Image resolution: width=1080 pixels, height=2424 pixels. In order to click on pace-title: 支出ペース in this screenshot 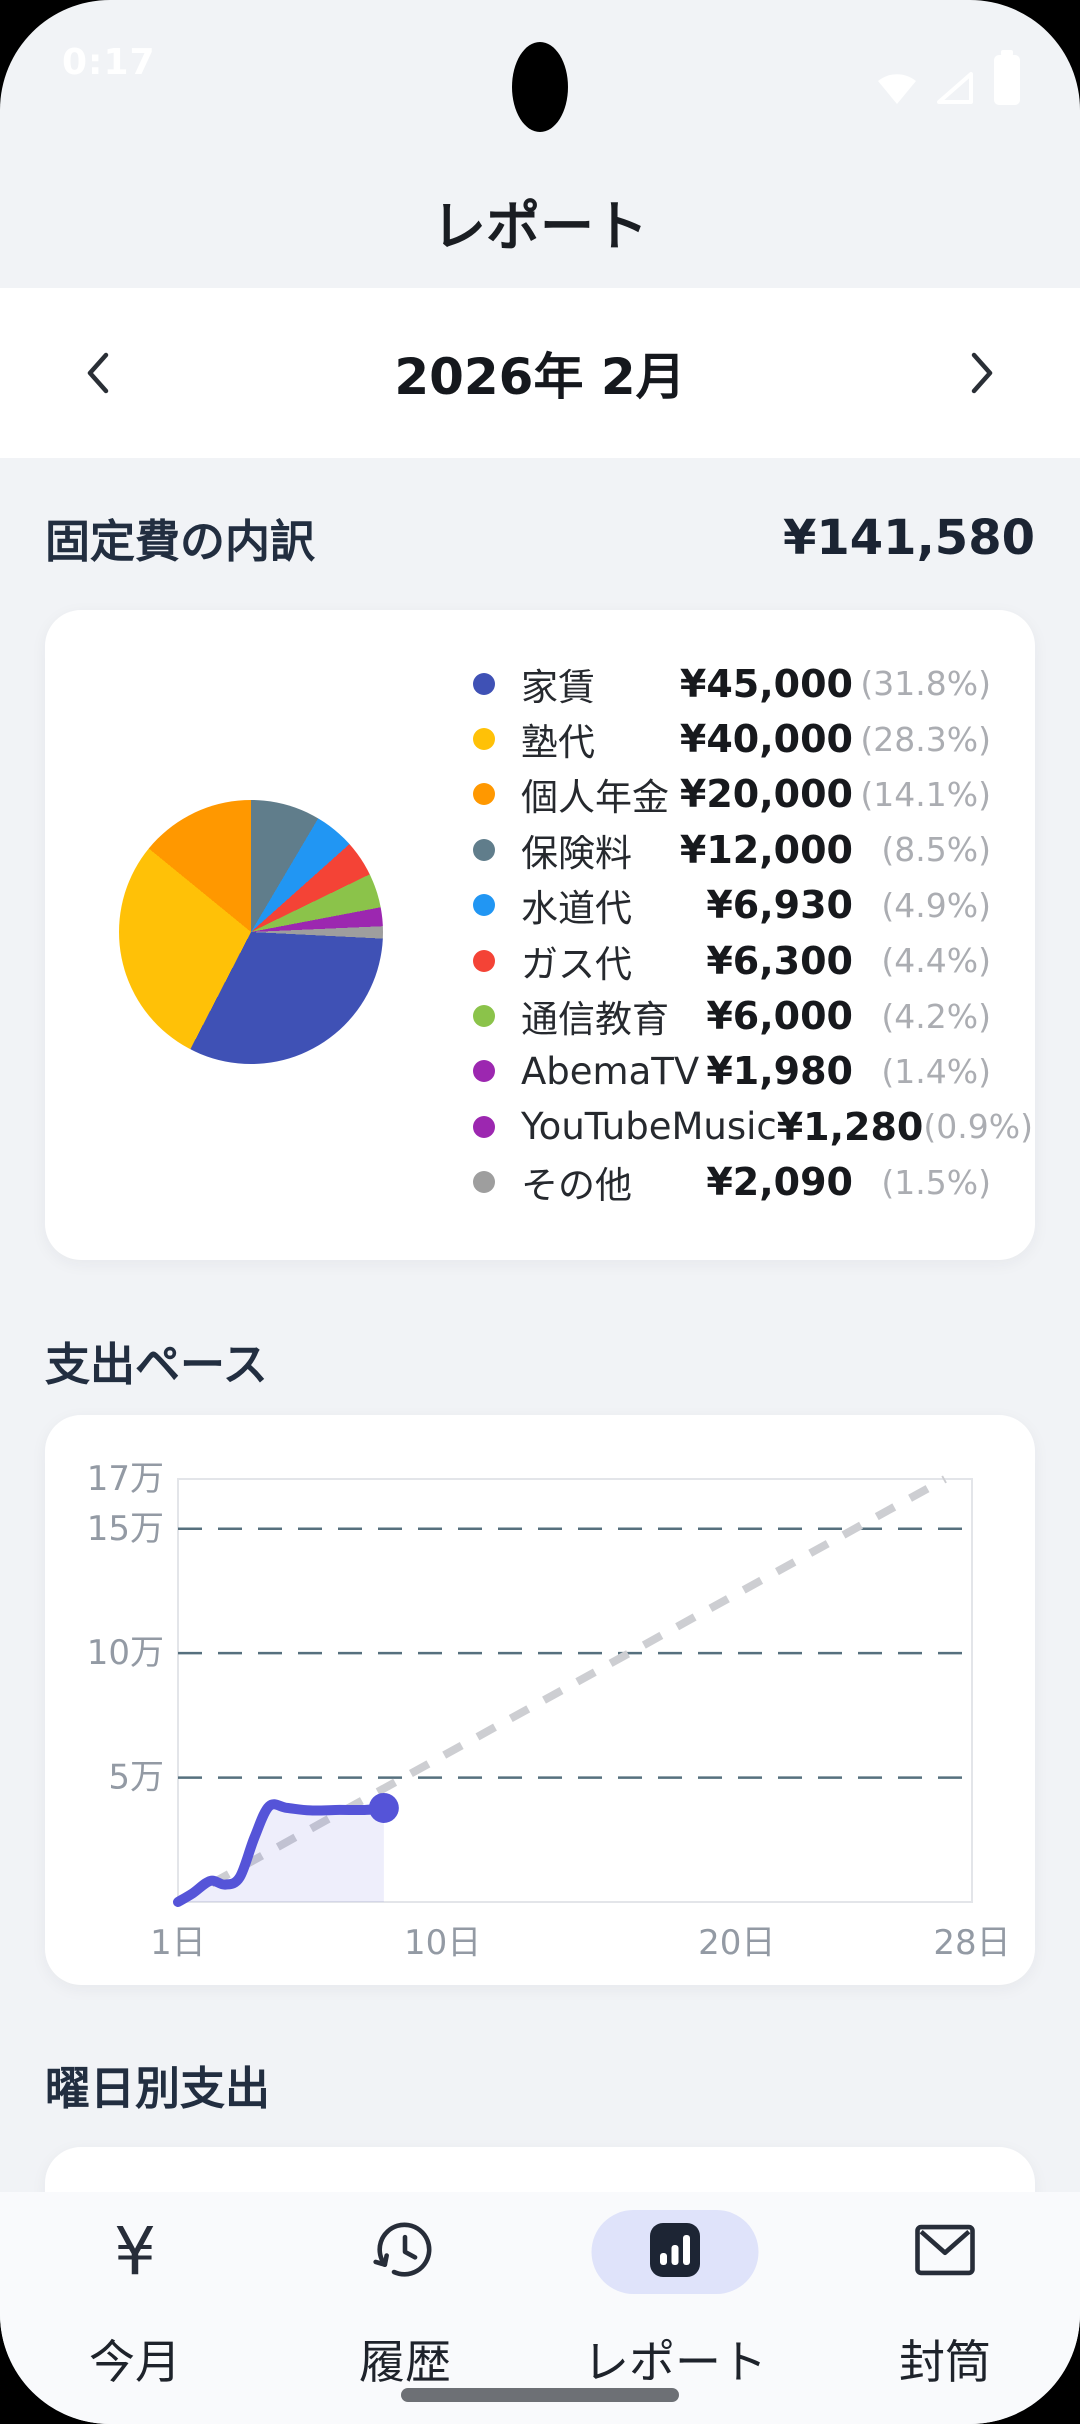, I will do `click(156, 1364)`.